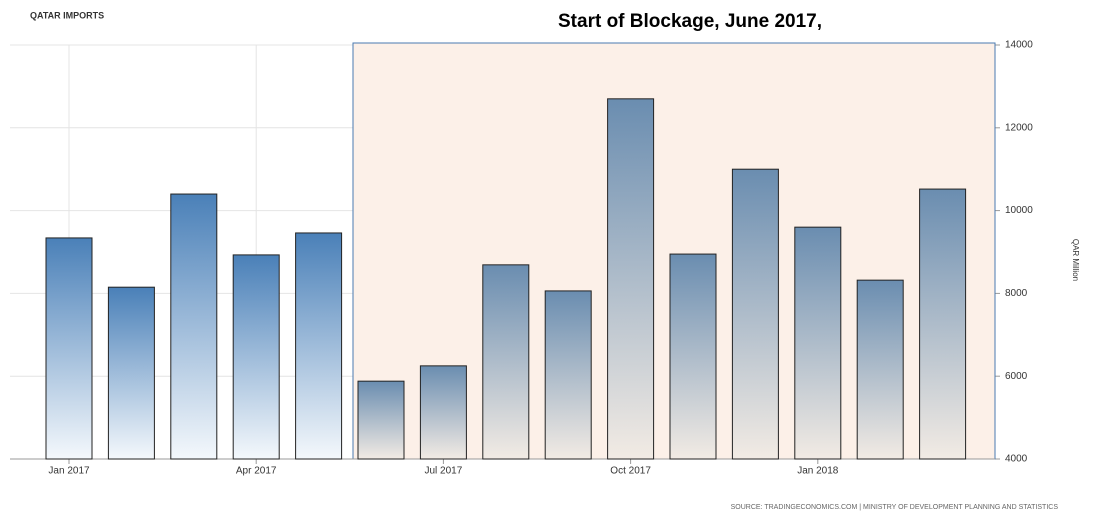  What do you see at coordinates (1019, 127) in the screenshot?
I see `y-tick-label: 12000` at bounding box center [1019, 127].